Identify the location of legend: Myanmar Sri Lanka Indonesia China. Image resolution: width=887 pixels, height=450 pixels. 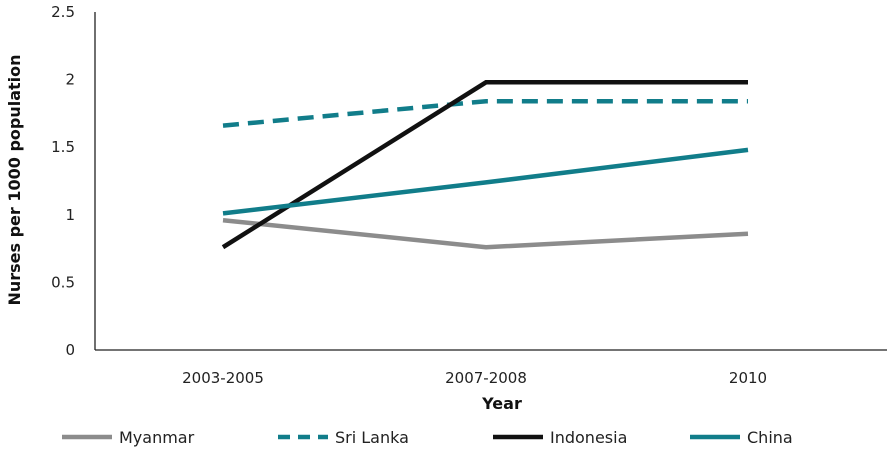
(427, 437).